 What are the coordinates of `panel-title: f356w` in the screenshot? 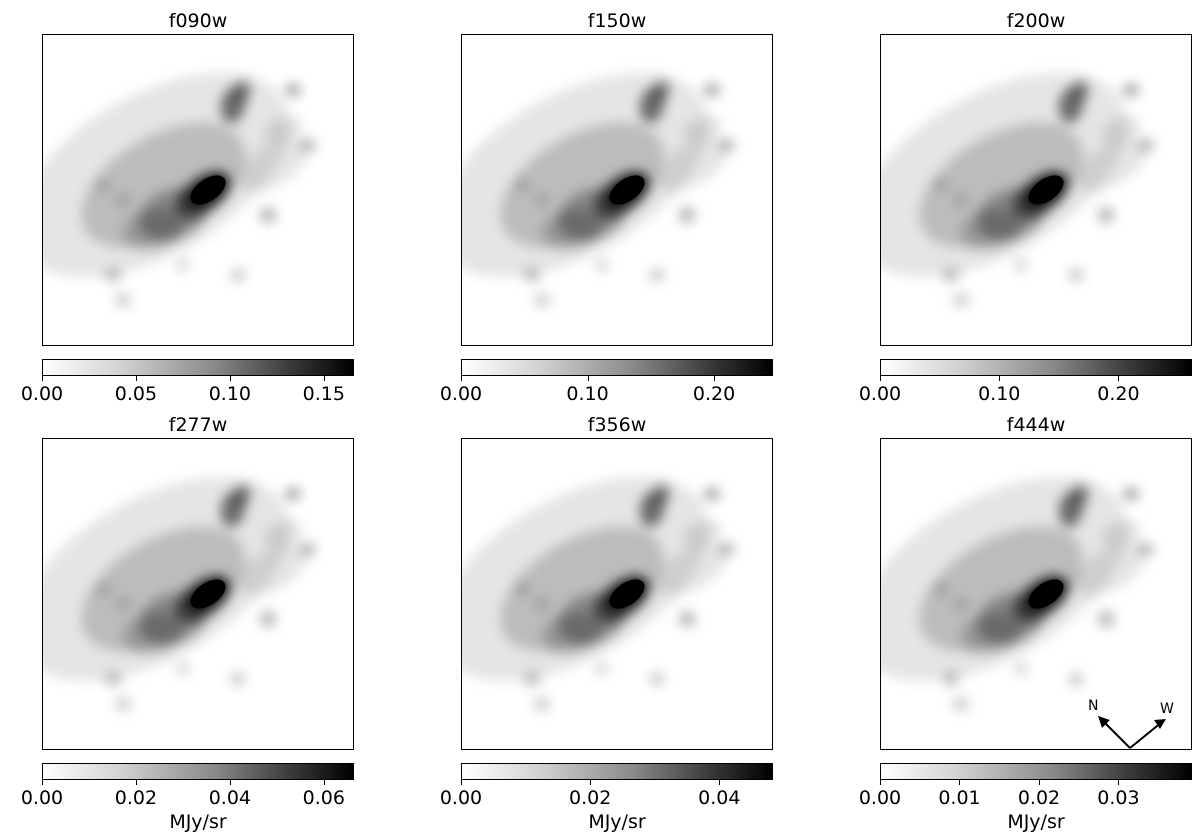 It's located at (617, 425).